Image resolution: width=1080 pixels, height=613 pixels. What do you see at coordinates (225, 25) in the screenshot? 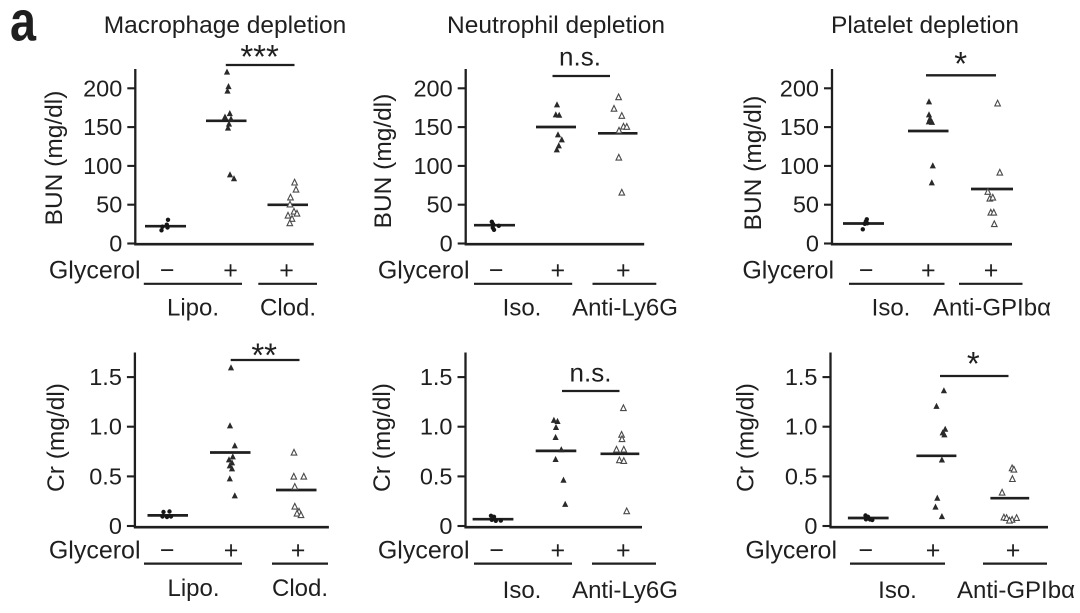
I see `svg-text: Macrophage depletion` at bounding box center [225, 25].